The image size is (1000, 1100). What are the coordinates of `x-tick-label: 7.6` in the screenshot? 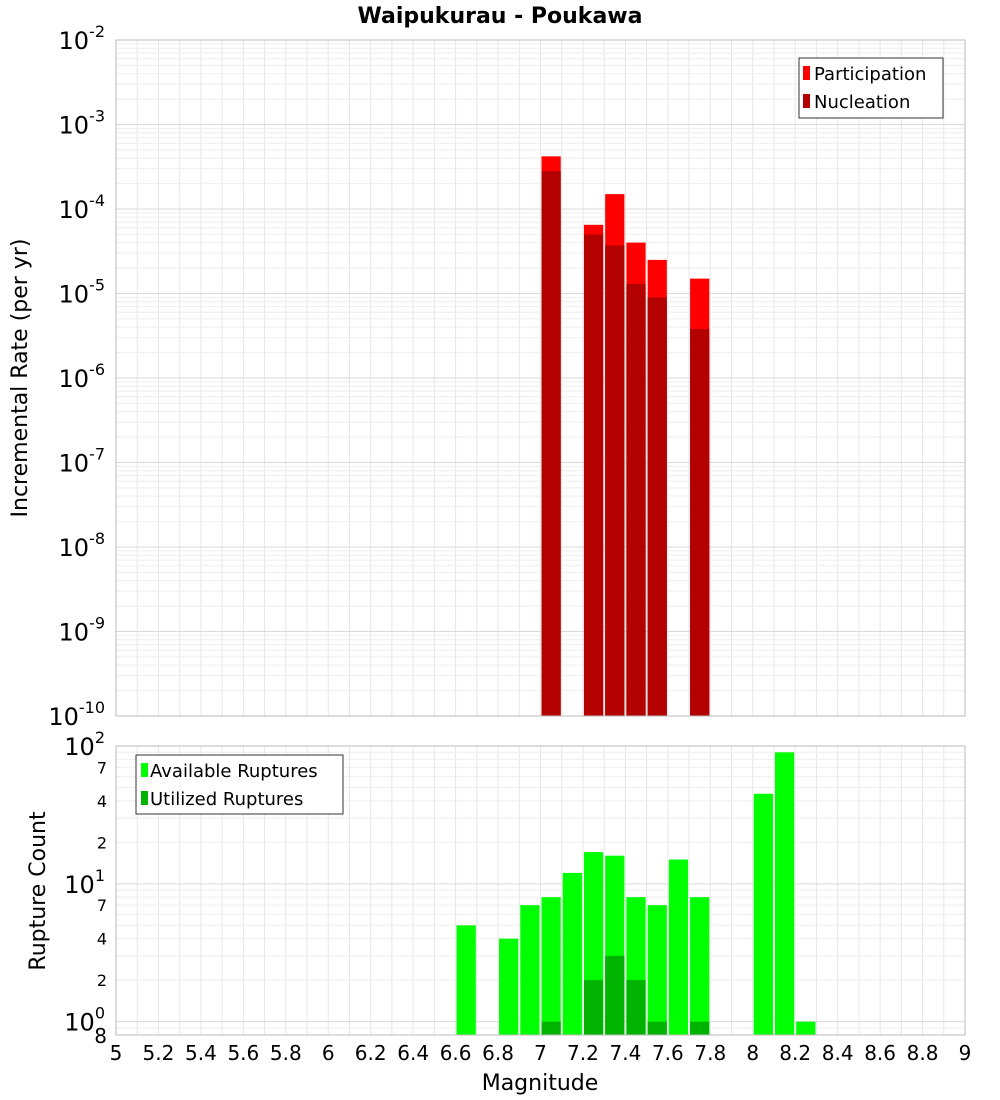 It's located at (668, 1053).